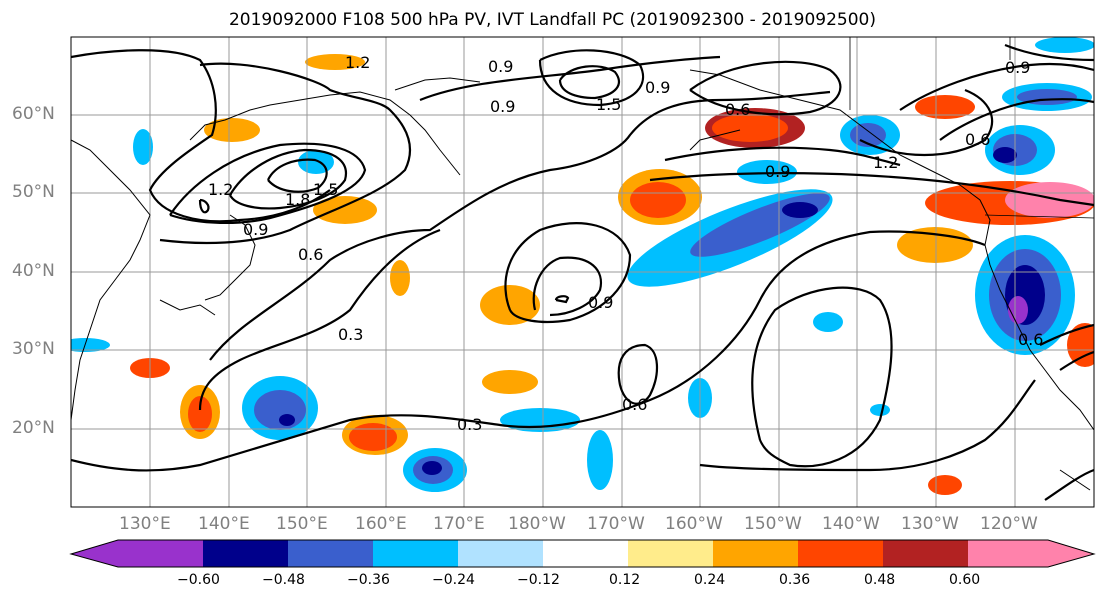  Describe the element at coordinates (33, 428) in the screenshot. I see `lat-label: 20°N` at that location.